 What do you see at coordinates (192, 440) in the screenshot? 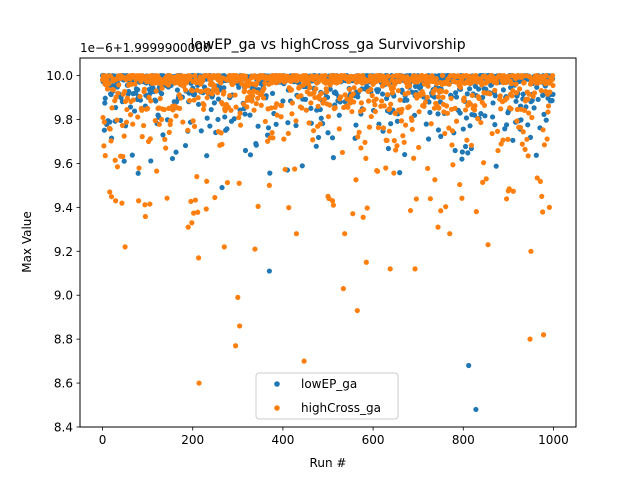
I see `x-tick-label: 200` at bounding box center [192, 440].